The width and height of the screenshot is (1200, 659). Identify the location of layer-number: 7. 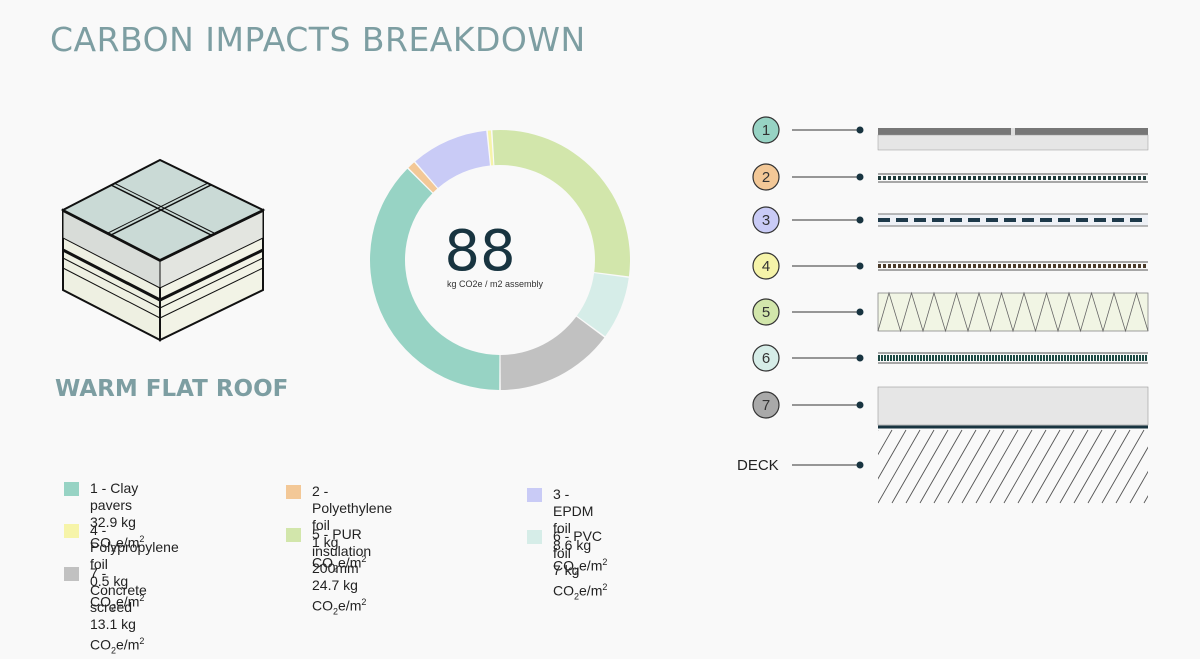
(766, 405).